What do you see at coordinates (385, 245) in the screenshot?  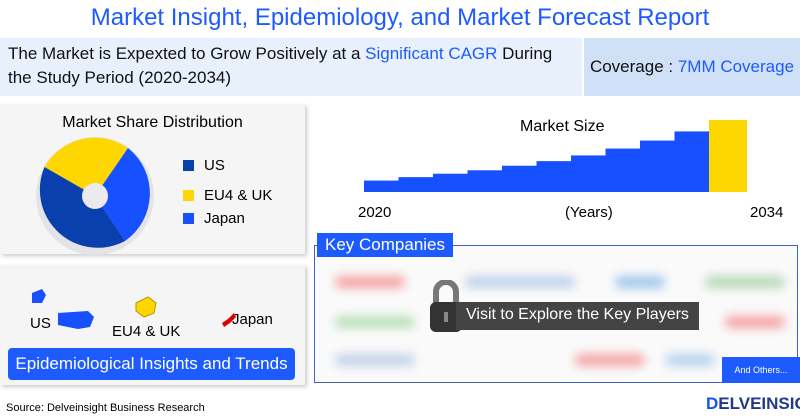 I see `key-companies-title: Key Companies` at bounding box center [385, 245].